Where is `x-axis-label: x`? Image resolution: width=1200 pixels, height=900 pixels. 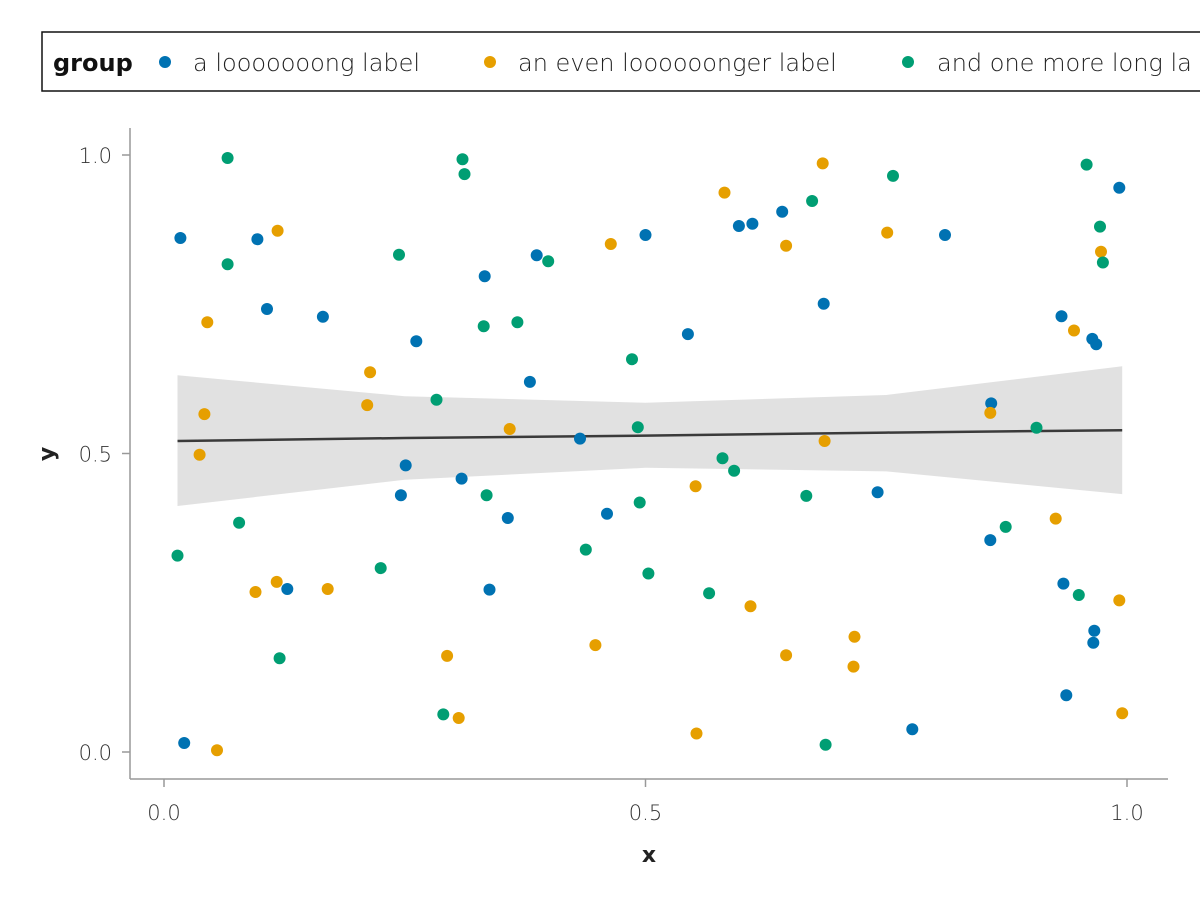
x-axis-label: x is located at coordinates (649, 855).